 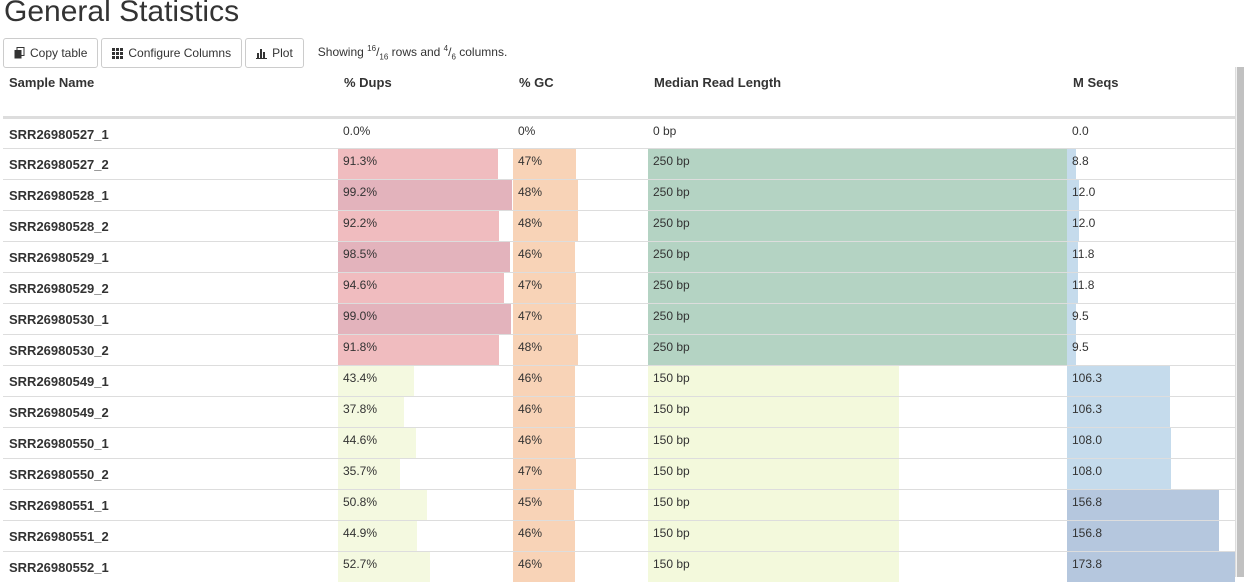 I want to click on dups-cell: 37.8%, so click(x=425, y=411).